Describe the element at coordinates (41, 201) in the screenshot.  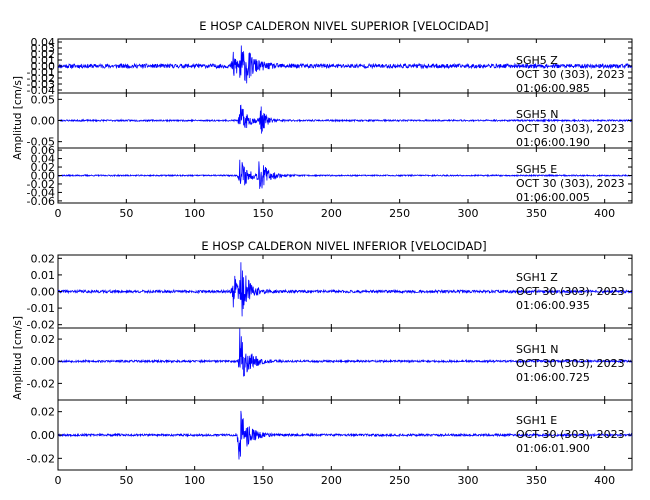
I see `y-tick-label: -0.06` at that location.